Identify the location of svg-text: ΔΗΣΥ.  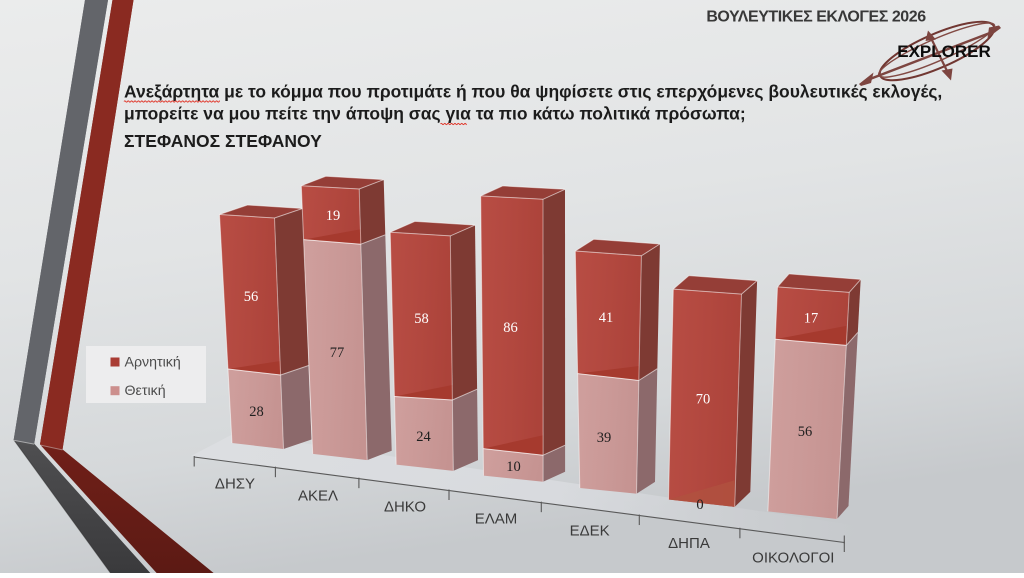
(235, 484).